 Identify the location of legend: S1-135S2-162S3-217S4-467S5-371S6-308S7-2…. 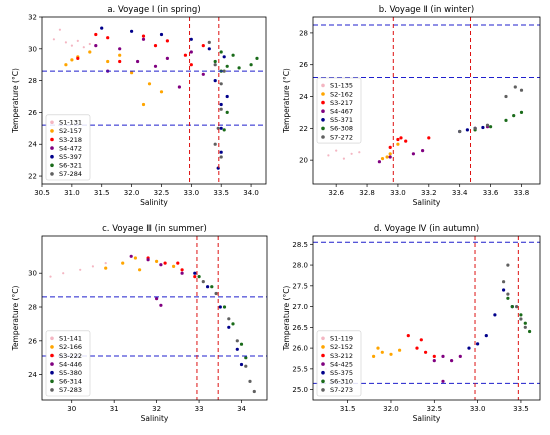
(339, 110).